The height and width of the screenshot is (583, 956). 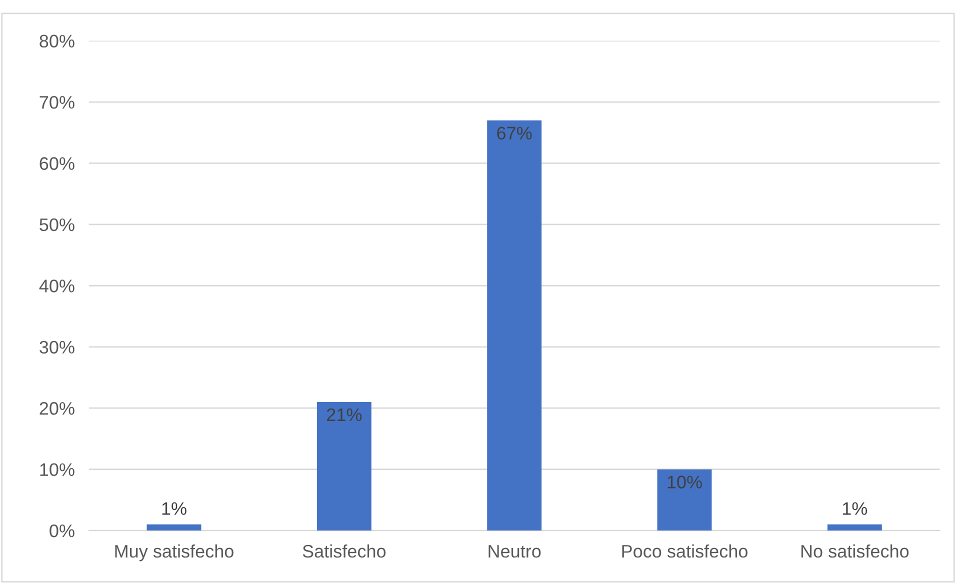 I want to click on y-tick-label: 10%, so click(x=57, y=469).